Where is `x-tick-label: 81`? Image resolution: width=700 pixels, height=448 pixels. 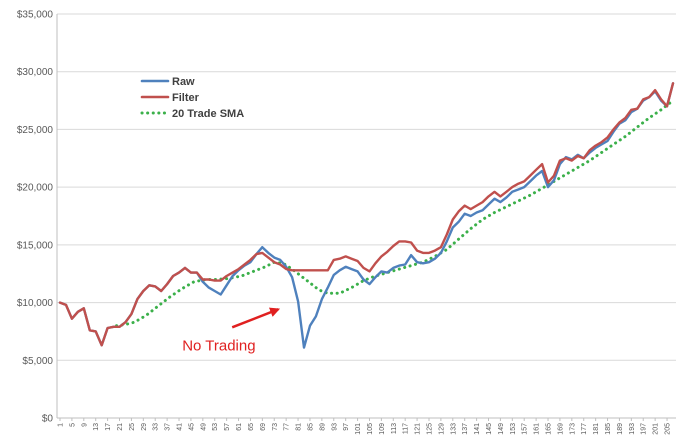
x-tick-label: 81 is located at coordinates (299, 427).